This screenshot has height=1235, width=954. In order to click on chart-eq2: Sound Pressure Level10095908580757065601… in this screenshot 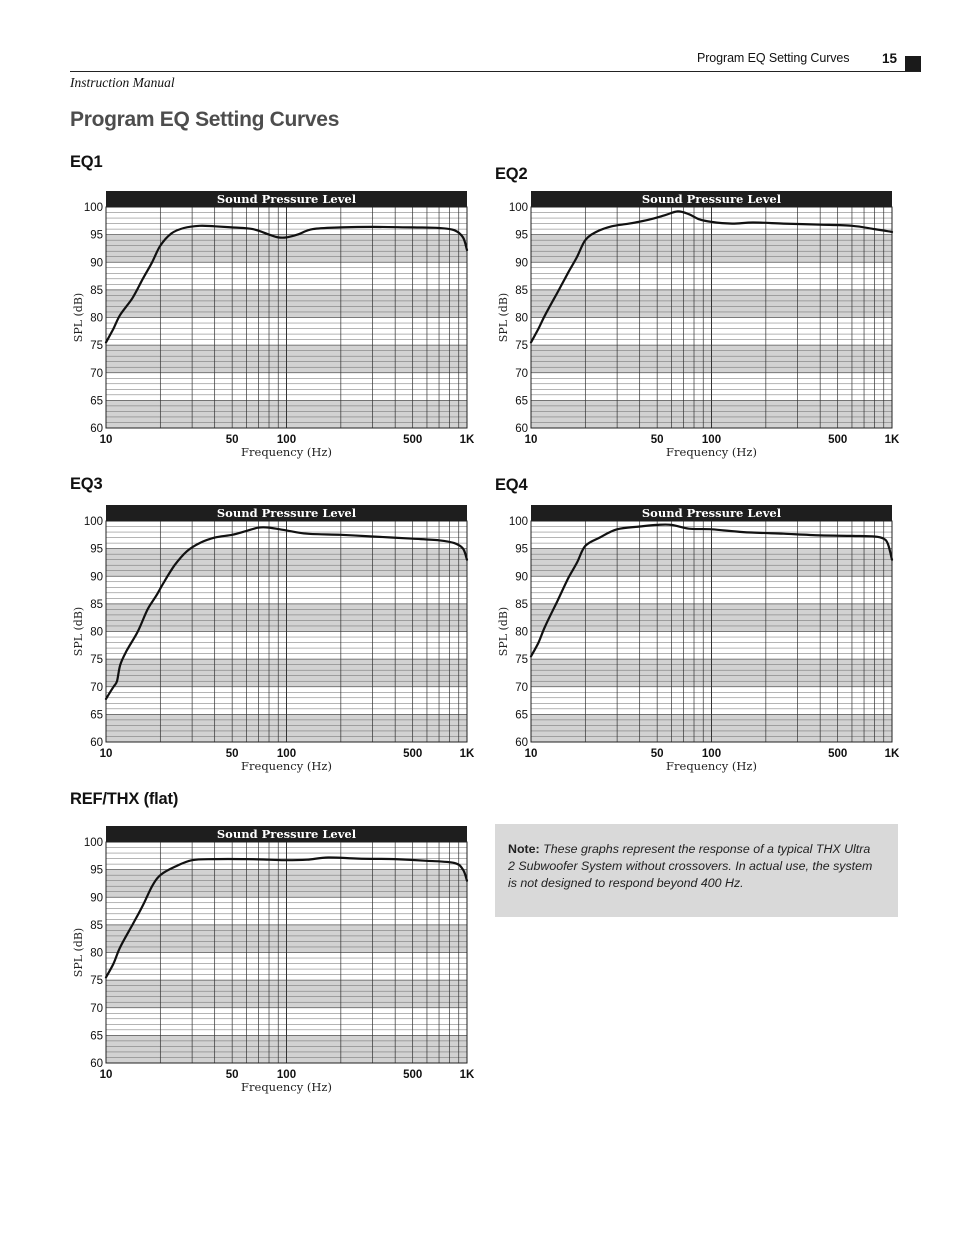, I will do `click(698, 325)`.